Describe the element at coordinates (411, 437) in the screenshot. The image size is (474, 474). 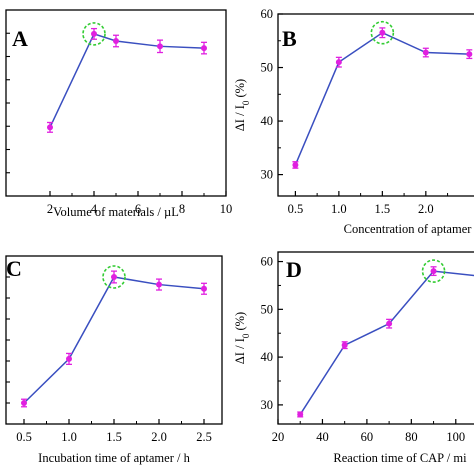
I see `x-tick-label: 80` at that location.